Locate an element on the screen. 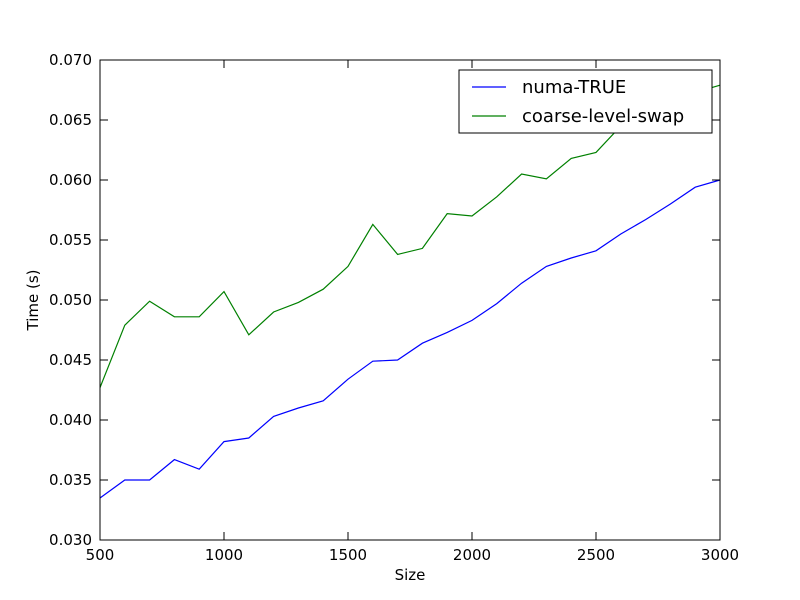 Image resolution: width=800 pixels, height=600 pixels. legend-box is located at coordinates (585, 101).